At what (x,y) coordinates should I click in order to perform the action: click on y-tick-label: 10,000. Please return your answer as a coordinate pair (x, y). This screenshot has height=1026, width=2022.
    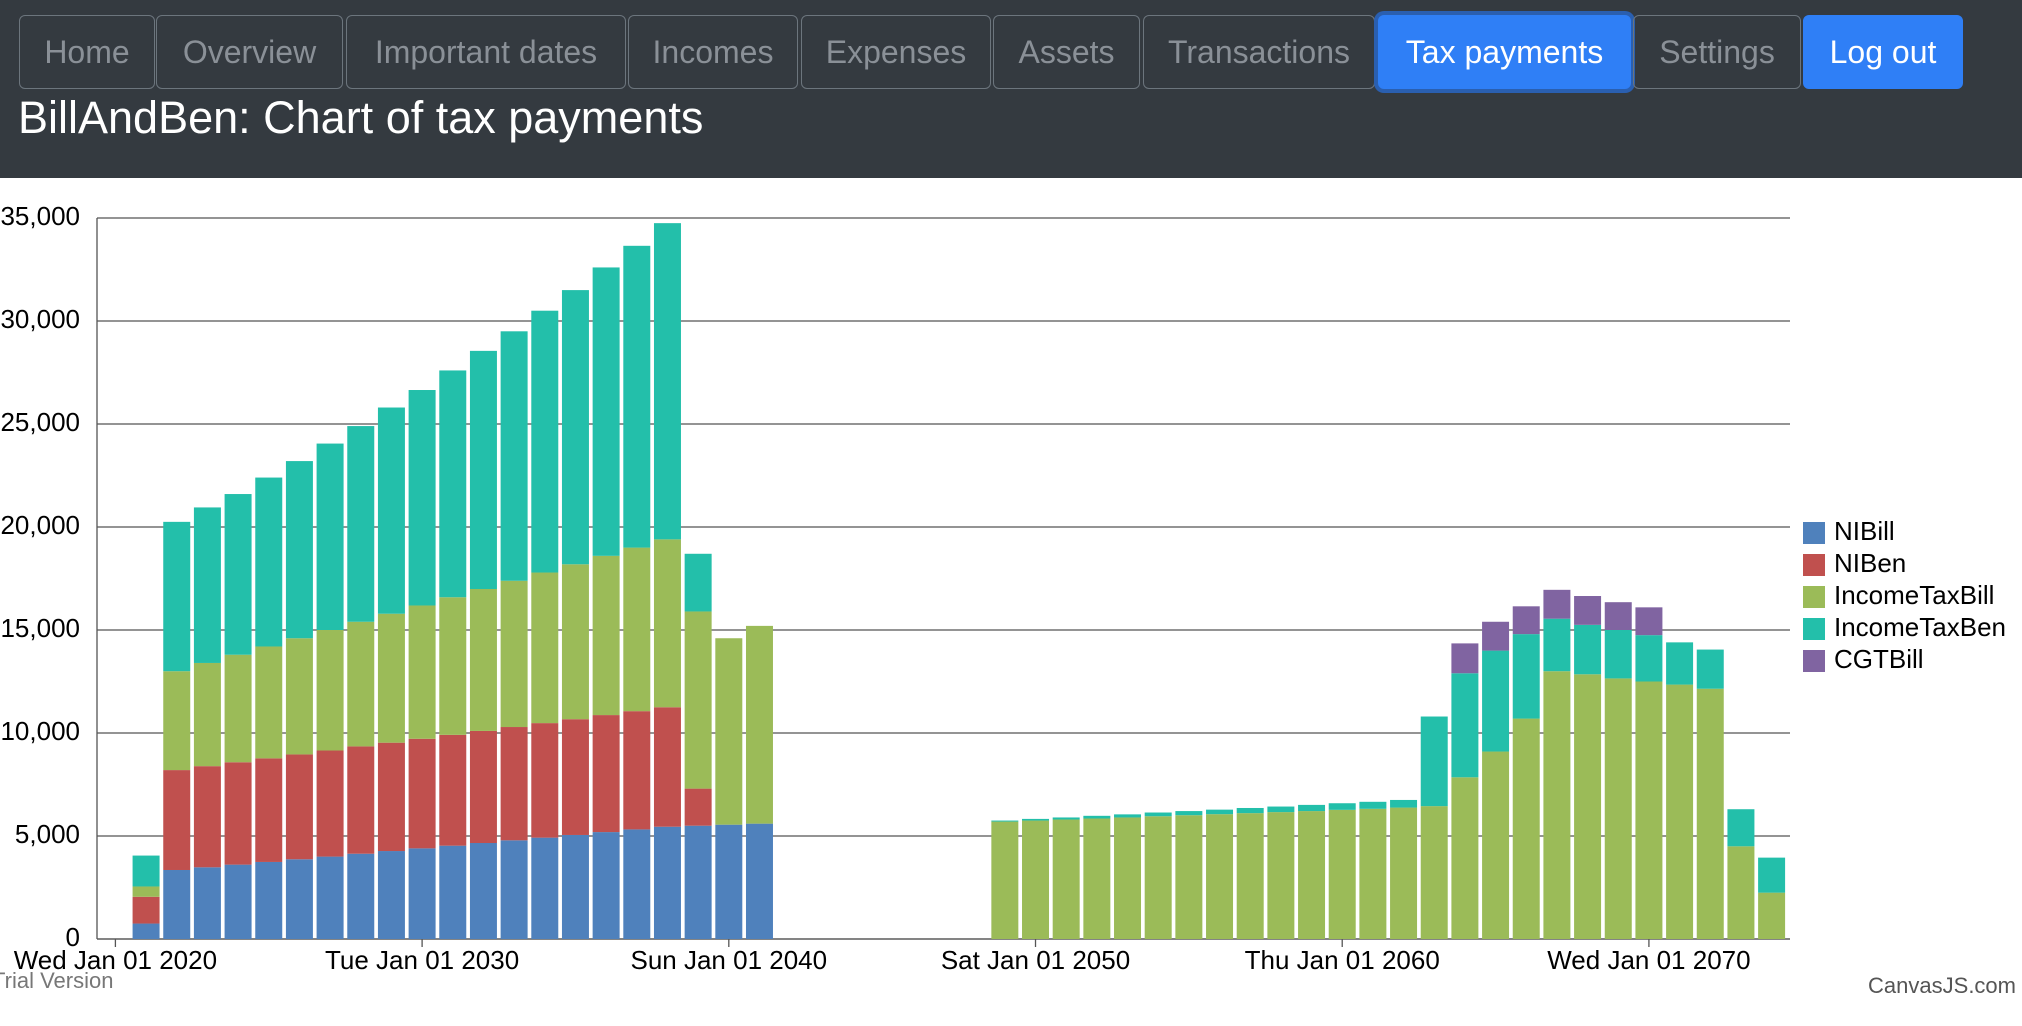
    Looking at the image, I should click on (40, 731).